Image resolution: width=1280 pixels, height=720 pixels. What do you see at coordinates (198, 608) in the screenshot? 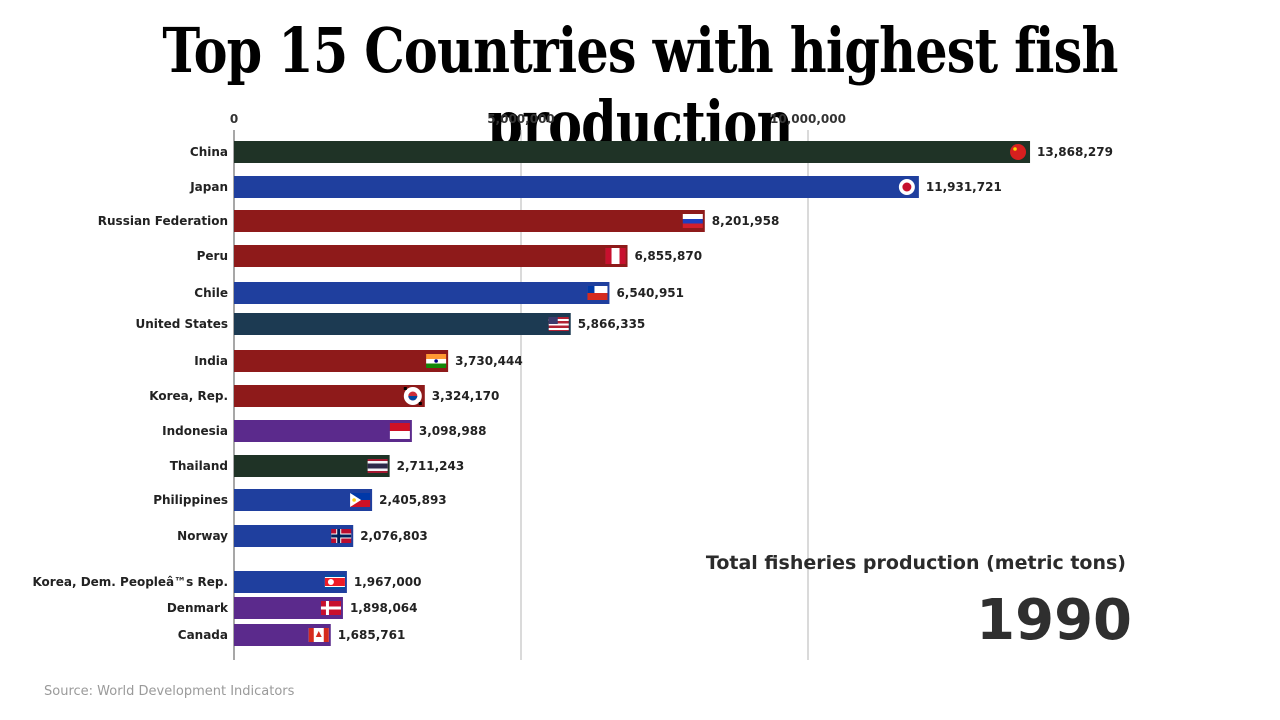
I see `category-label: Denmark` at bounding box center [198, 608].